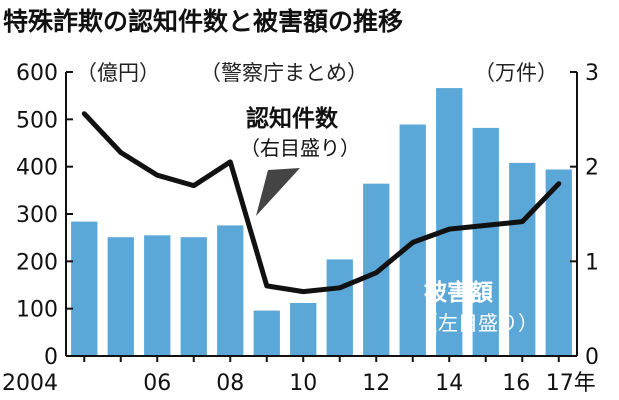  I want to click on left-tick-label: 0, so click(51, 357).